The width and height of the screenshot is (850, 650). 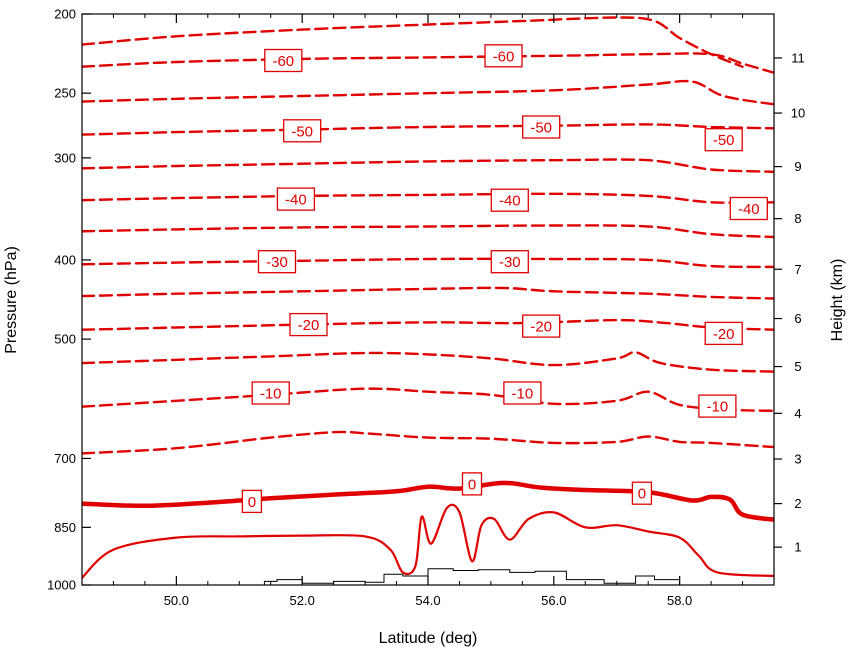 I want to click on x-axis-title: Latitude (deg), so click(x=428, y=638).